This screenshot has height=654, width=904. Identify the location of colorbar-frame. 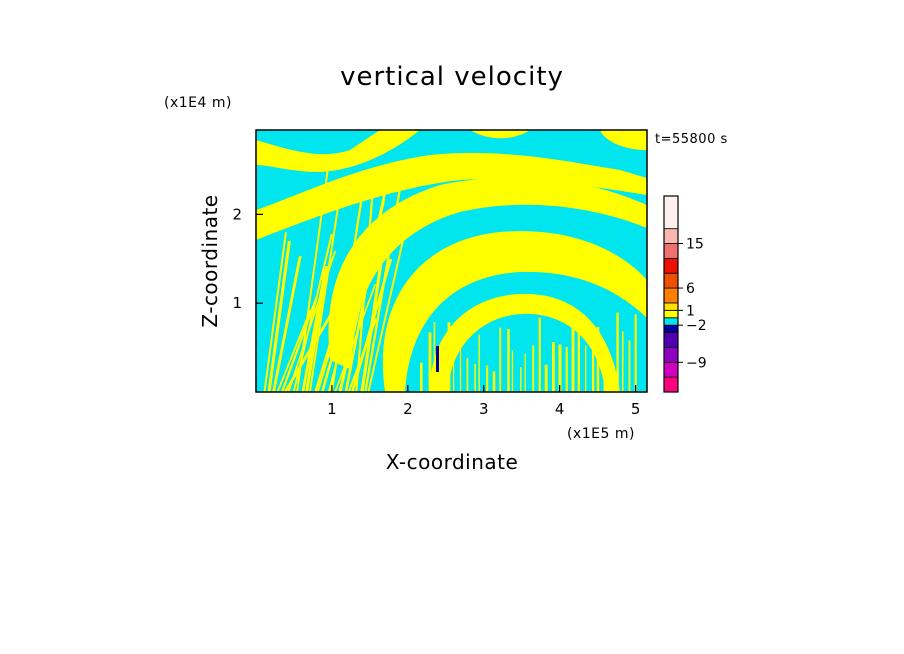
(671, 294).